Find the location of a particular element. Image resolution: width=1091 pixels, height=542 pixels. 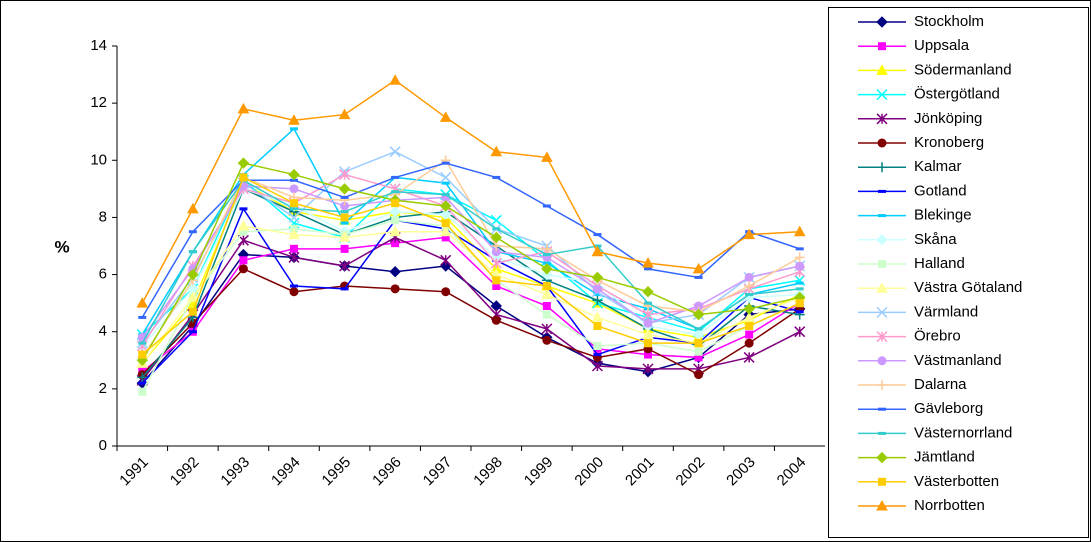

legend-label: Västerbotten is located at coordinates (956, 481).